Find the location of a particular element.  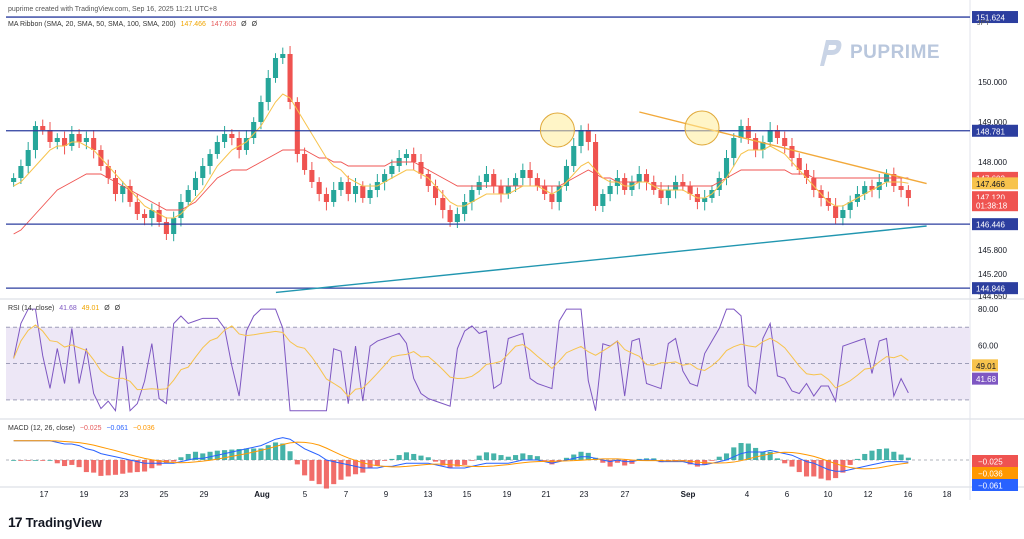

time-tick-label: Sep is located at coordinates (688, 494).